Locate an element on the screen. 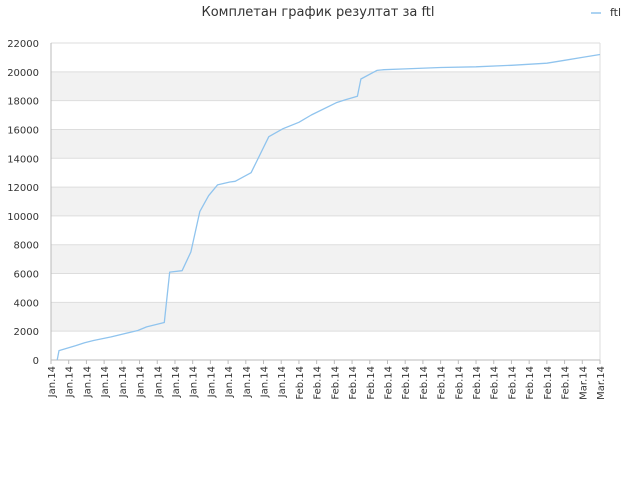 The height and width of the screenshot is (480, 640). y-tick-label: 22000 is located at coordinates (23, 44).